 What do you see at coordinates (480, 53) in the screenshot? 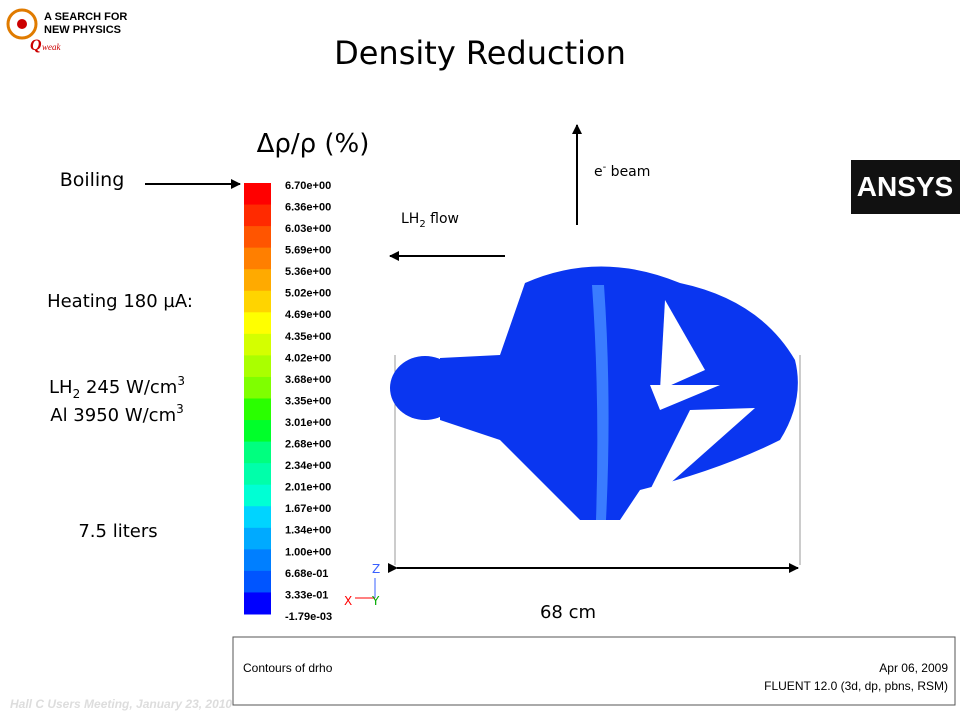
I see `title: Density Reduction` at bounding box center [480, 53].